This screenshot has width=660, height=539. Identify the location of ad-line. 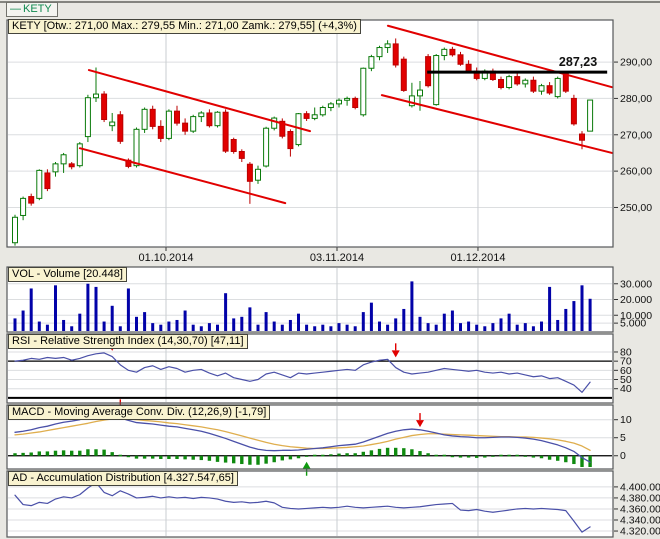
(302, 507).